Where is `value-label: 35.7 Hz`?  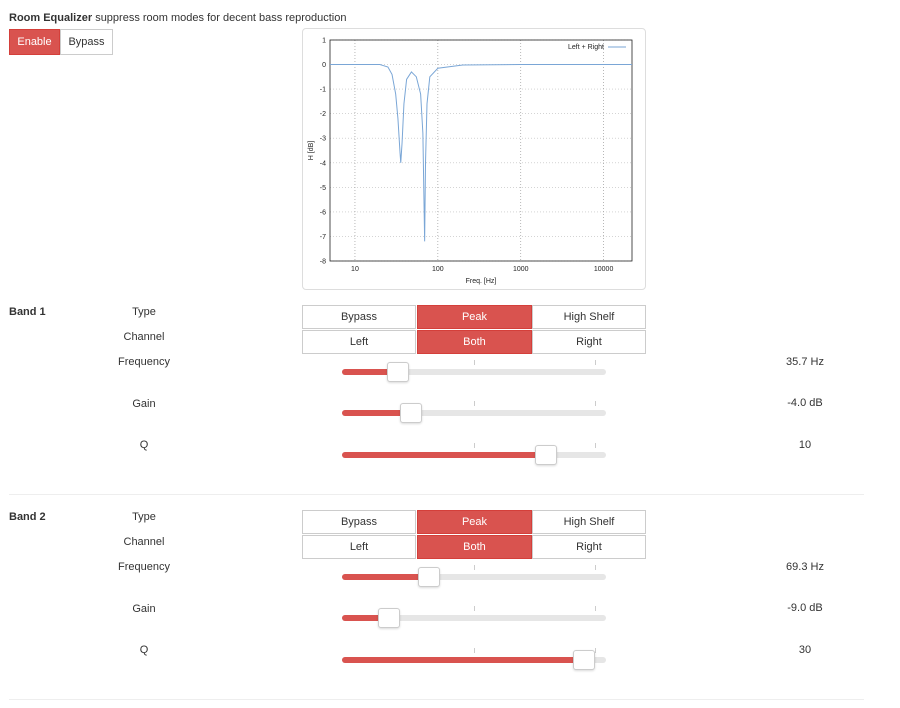
value-label: 35.7 Hz is located at coordinates (805, 362).